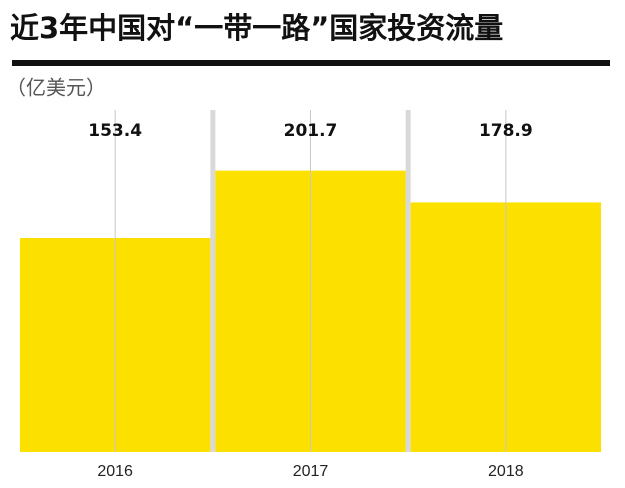 This screenshot has height=488, width=625. Describe the element at coordinates (115, 131) in the screenshot. I see `value-label: 153.4` at that location.